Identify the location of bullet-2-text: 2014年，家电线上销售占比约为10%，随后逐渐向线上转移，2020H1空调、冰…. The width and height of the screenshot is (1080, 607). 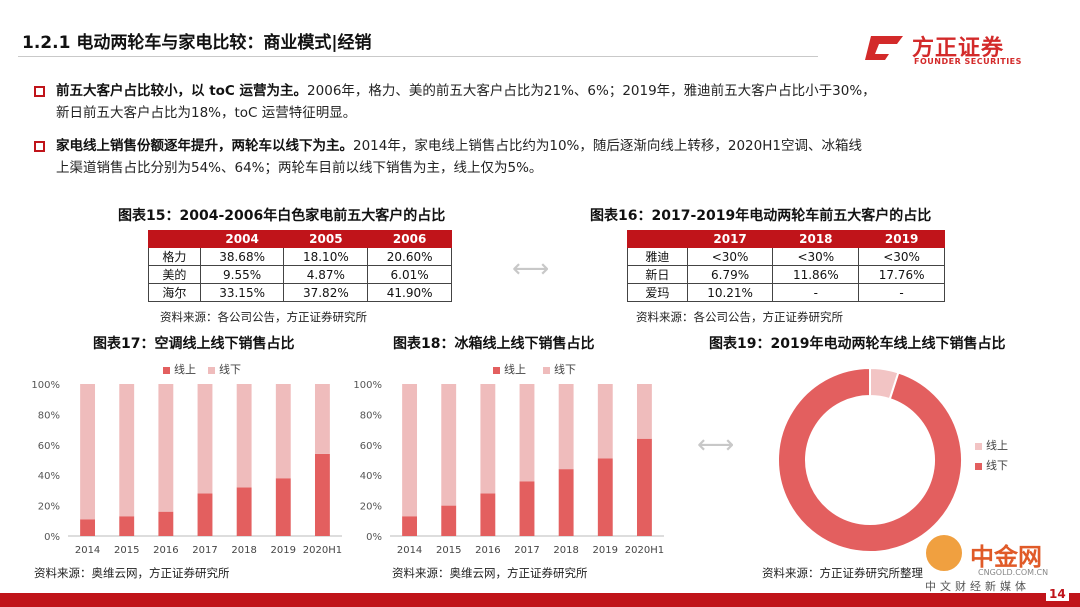
(607, 146).